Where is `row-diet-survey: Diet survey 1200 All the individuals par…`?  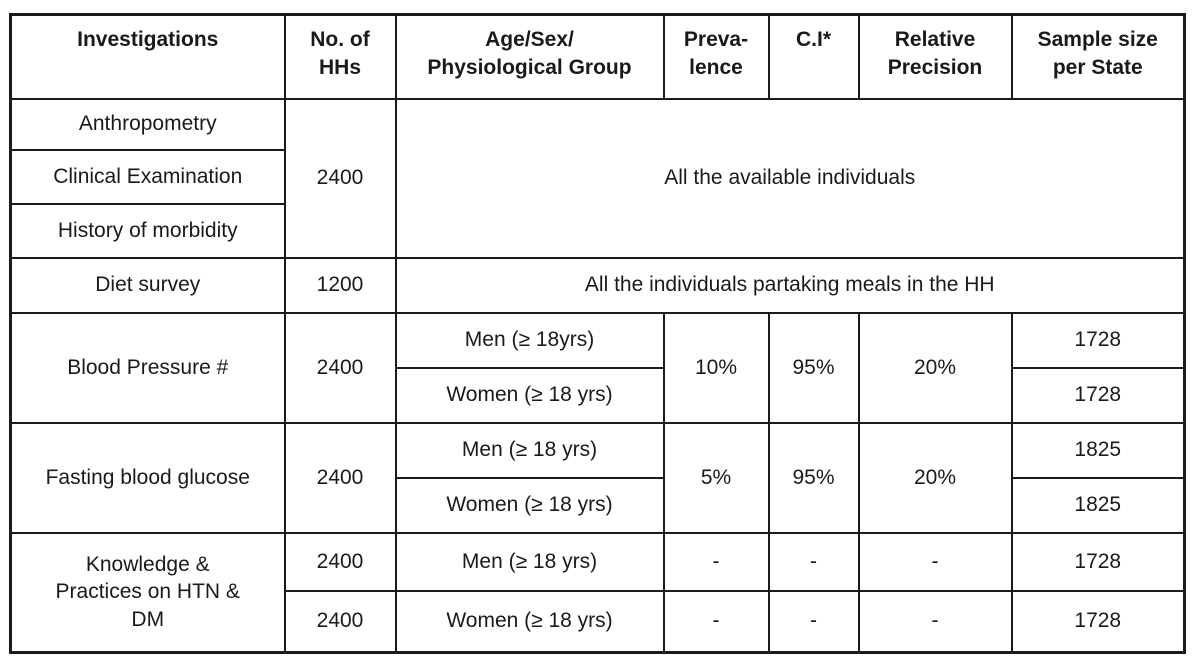 row-diet-survey: Diet survey 1200 All the individuals par… is located at coordinates (597, 285).